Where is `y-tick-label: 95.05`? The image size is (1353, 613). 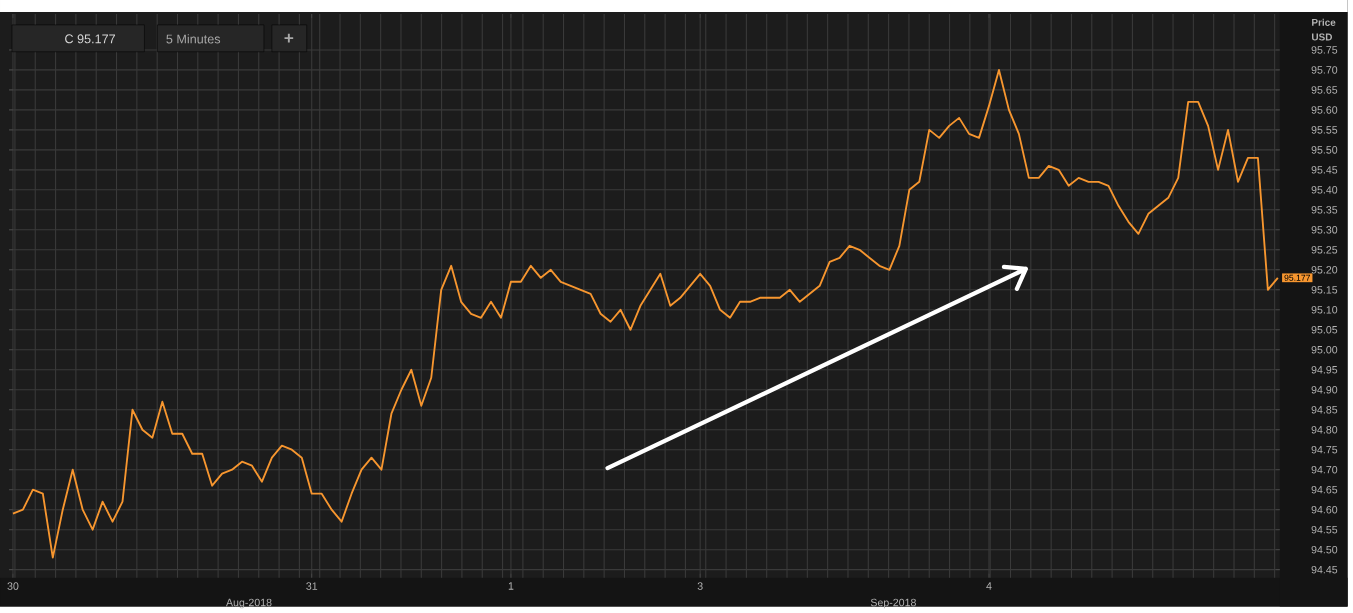 y-tick-label: 95.05 is located at coordinates (1324, 330).